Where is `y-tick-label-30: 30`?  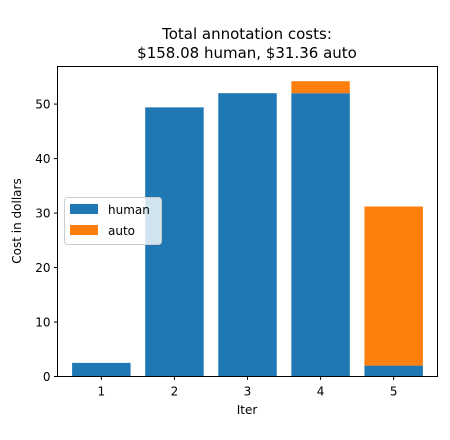
y-tick-label-30: 30 is located at coordinates (42, 214).